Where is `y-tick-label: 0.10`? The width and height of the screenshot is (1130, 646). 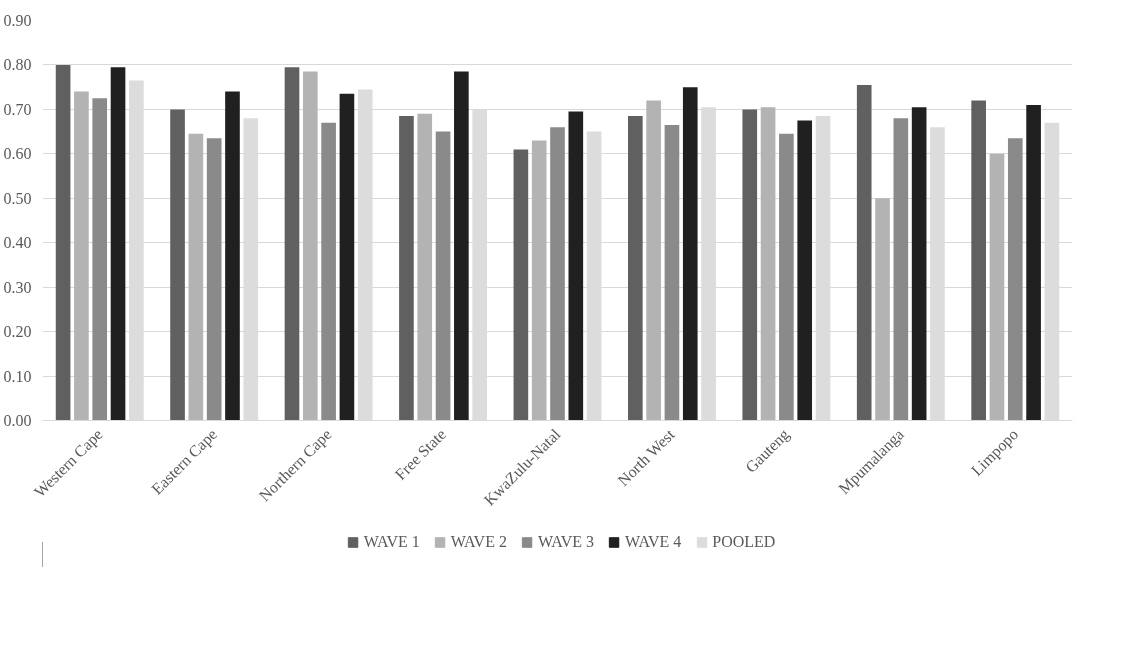
y-tick-label: 0.10 is located at coordinates (17, 376).